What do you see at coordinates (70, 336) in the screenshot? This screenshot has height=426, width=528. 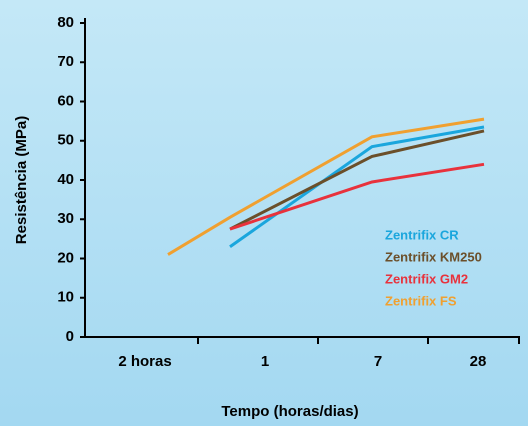 I see `y-tick-label: 0` at bounding box center [70, 336].